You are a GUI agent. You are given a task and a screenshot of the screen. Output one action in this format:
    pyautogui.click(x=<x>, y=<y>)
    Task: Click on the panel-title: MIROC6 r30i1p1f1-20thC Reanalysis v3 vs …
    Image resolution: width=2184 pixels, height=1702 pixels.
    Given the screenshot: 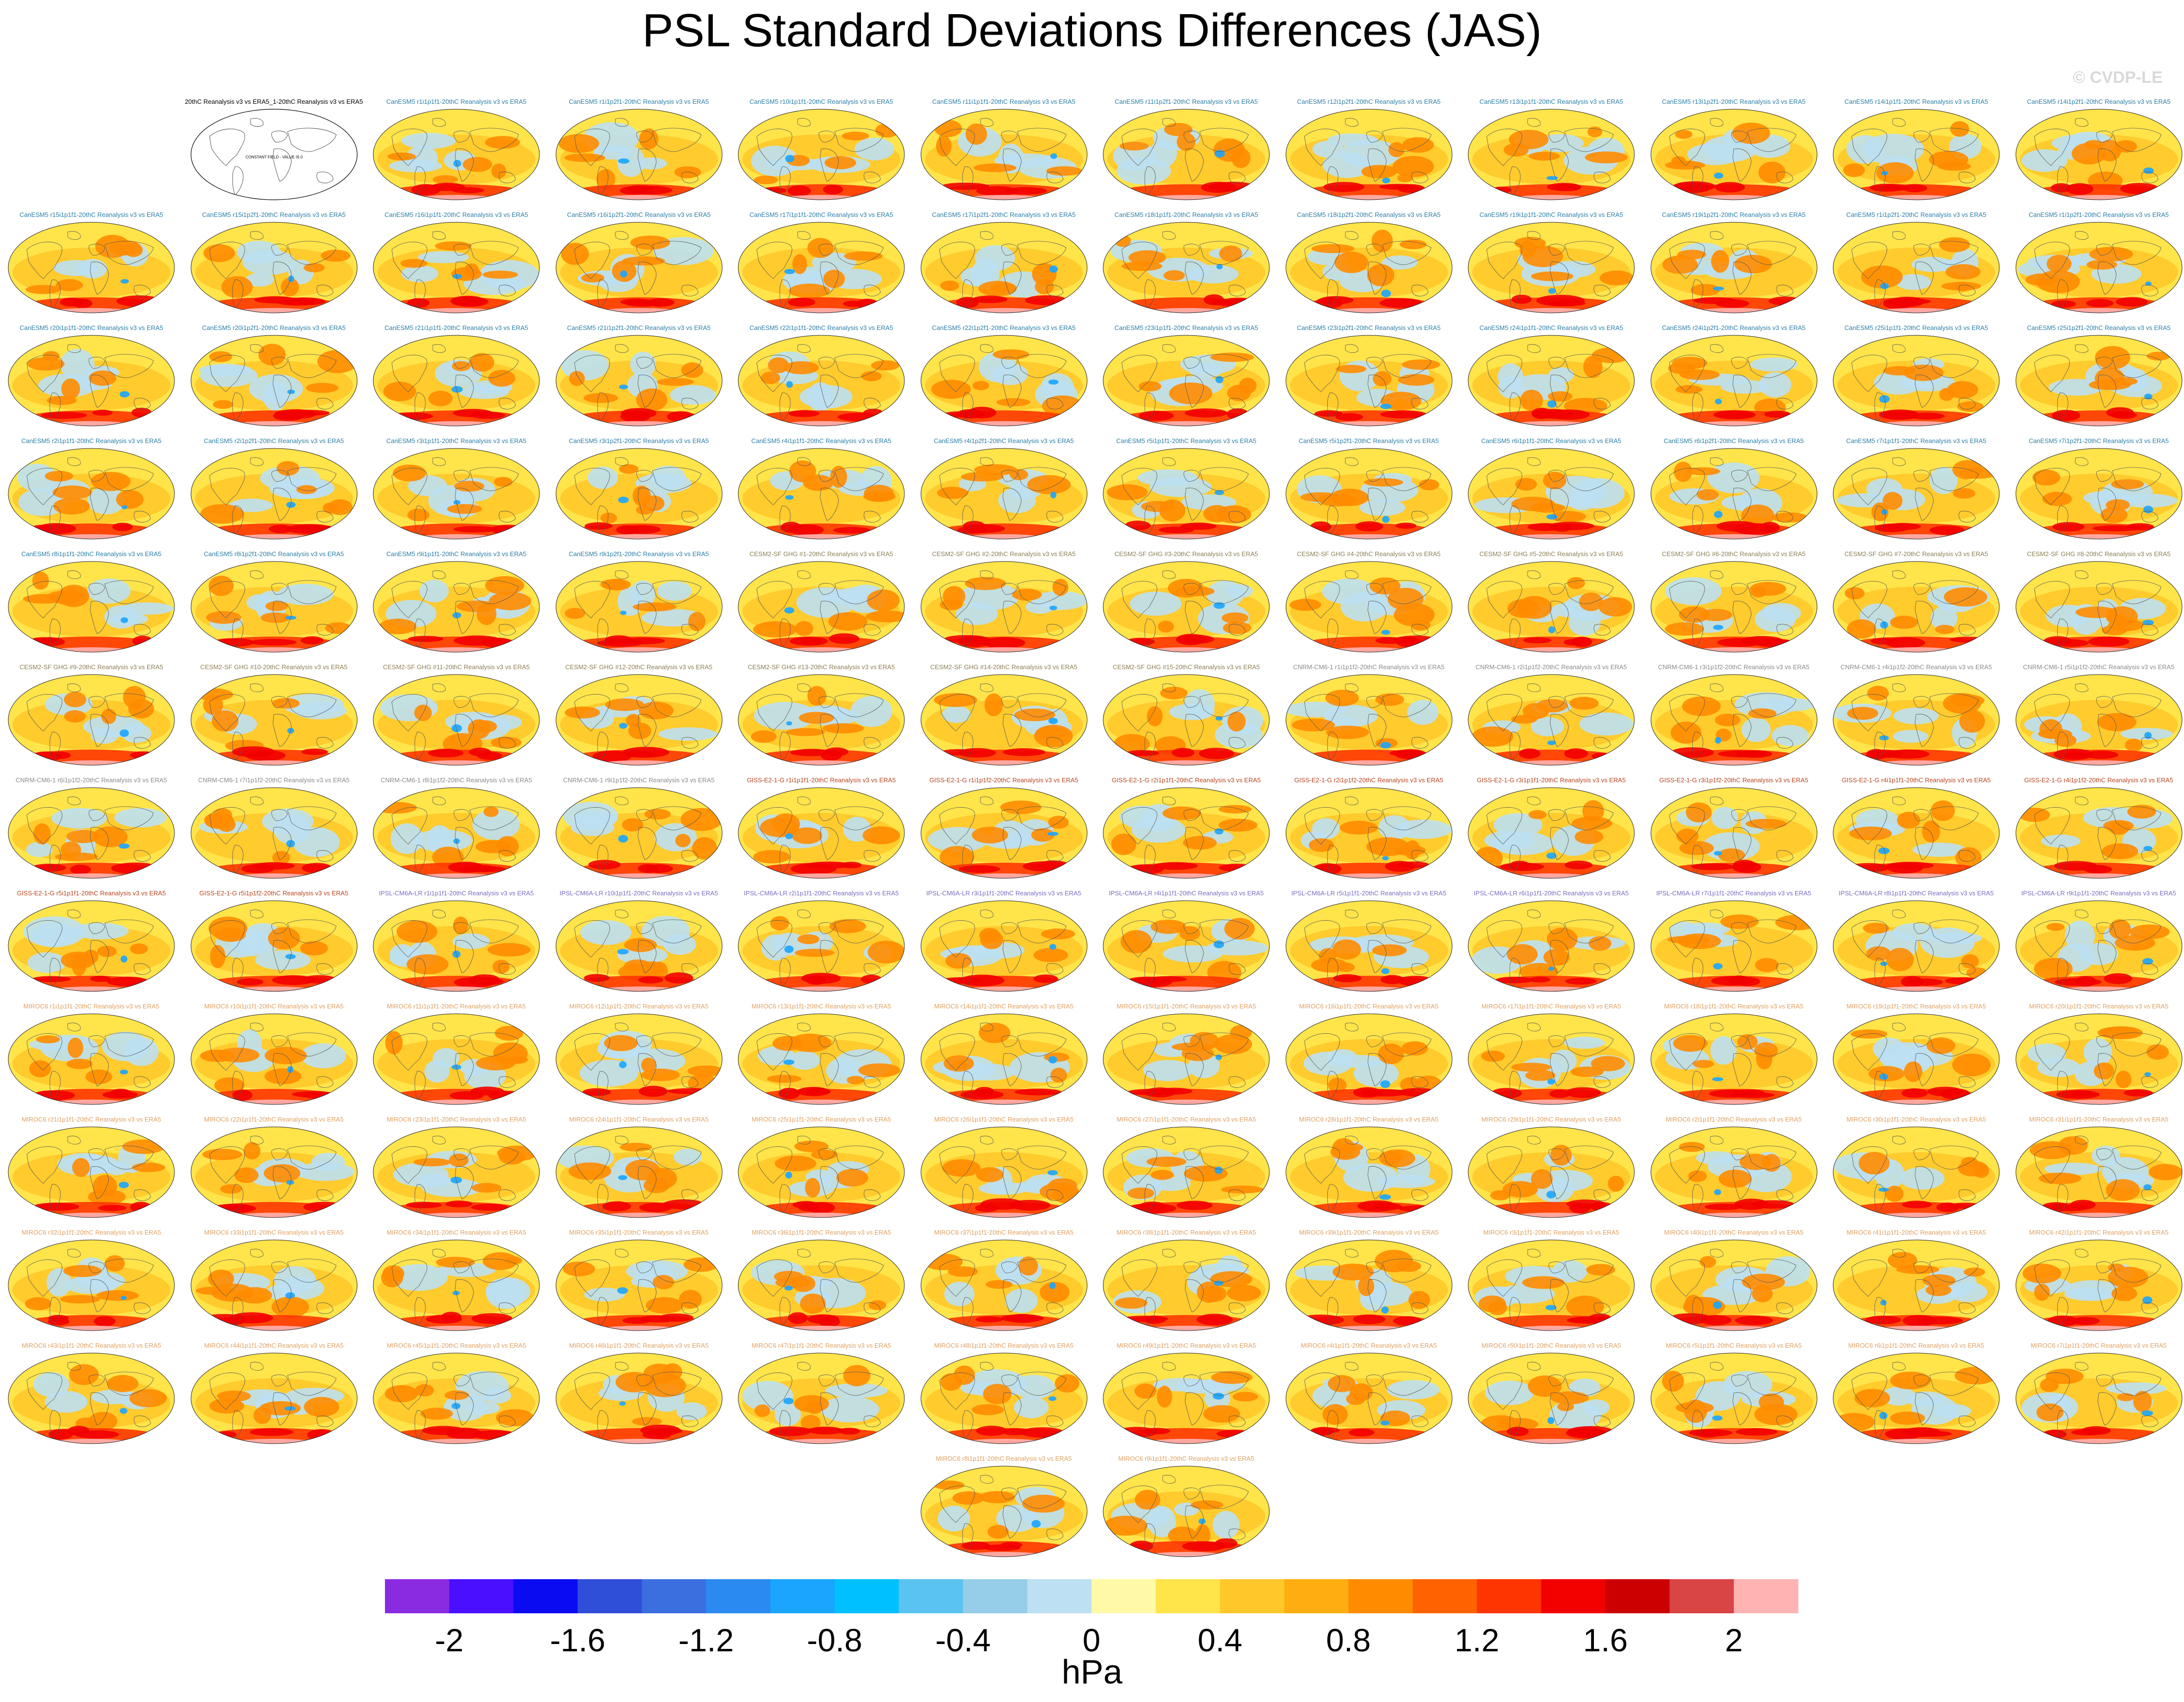 What is the action you would take?
    pyautogui.click(x=1916, y=1119)
    